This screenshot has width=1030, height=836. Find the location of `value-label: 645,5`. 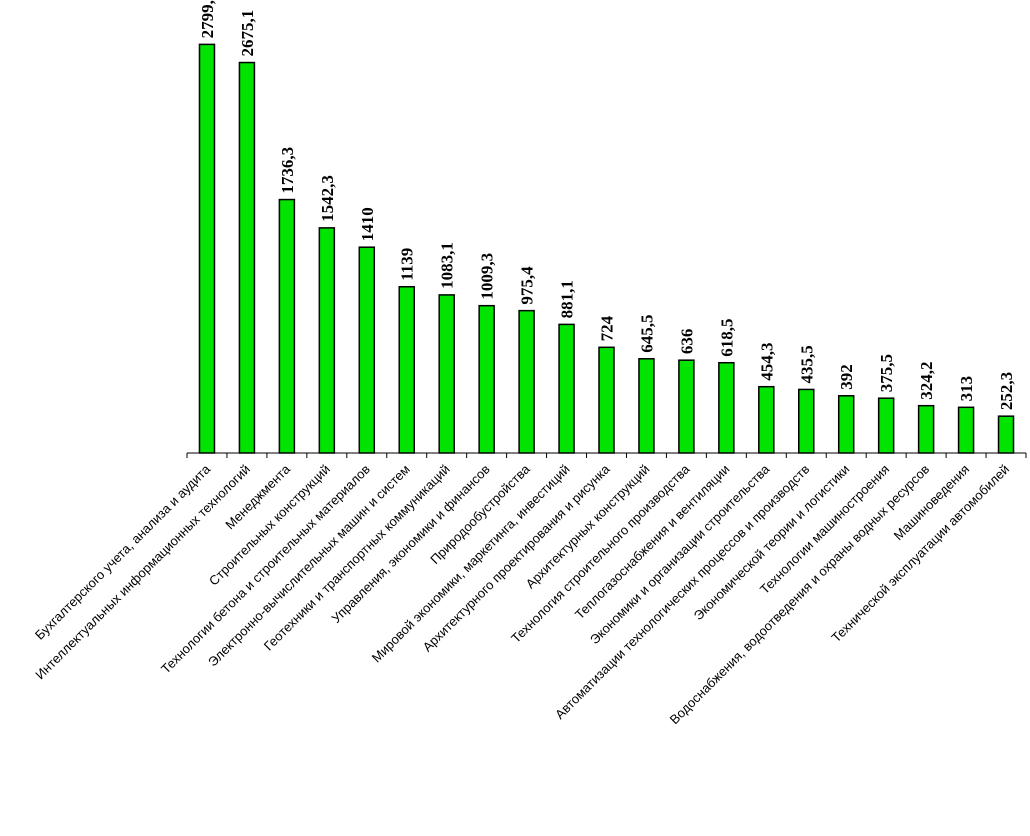

value-label: 645,5 is located at coordinates (646, 334).